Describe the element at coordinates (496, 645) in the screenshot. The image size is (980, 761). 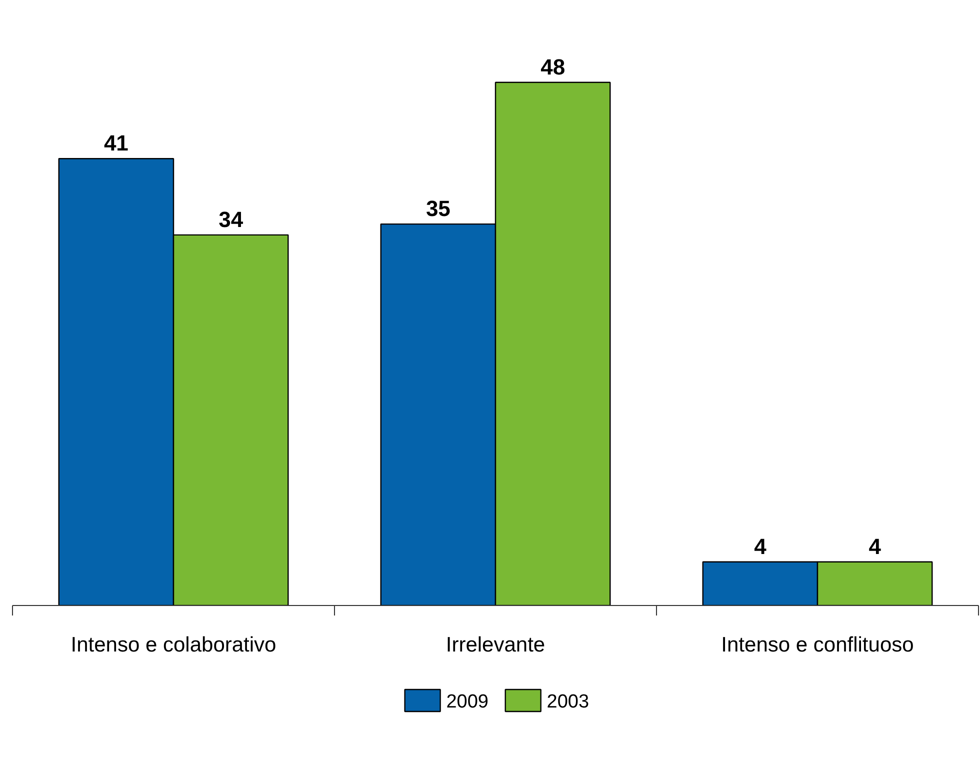
I see `x-tick-label: Irrelevante` at that location.